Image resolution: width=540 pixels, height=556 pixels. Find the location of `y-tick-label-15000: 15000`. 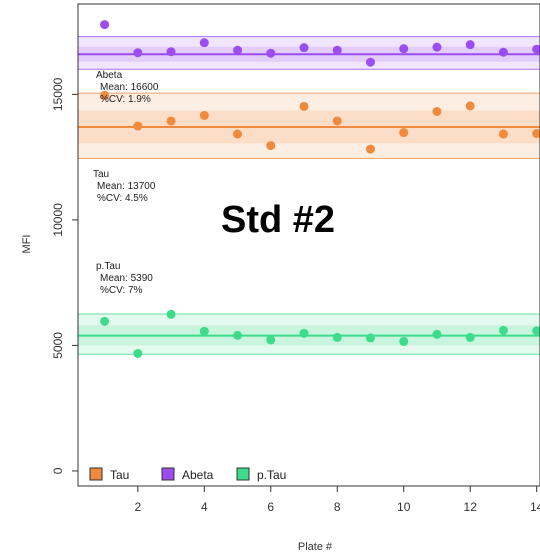

y-tick-label-15000: 15000 is located at coordinates (58, 94).